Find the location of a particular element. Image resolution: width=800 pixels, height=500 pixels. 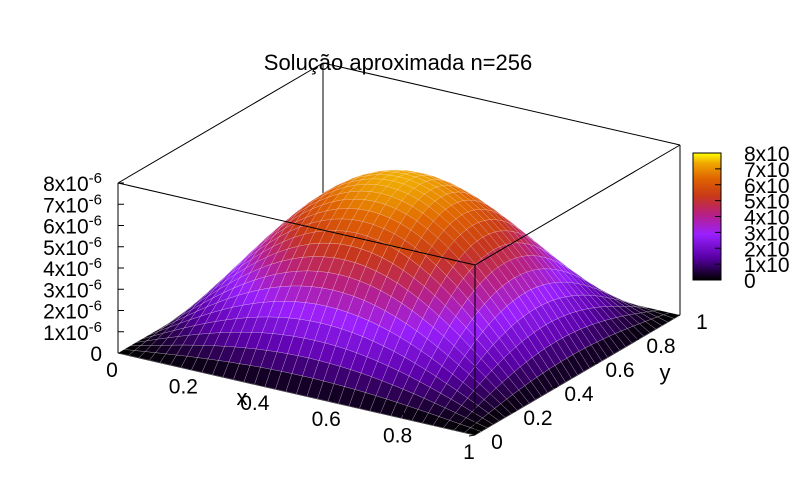

x-axis-label: x is located at coordinates (242, 397).